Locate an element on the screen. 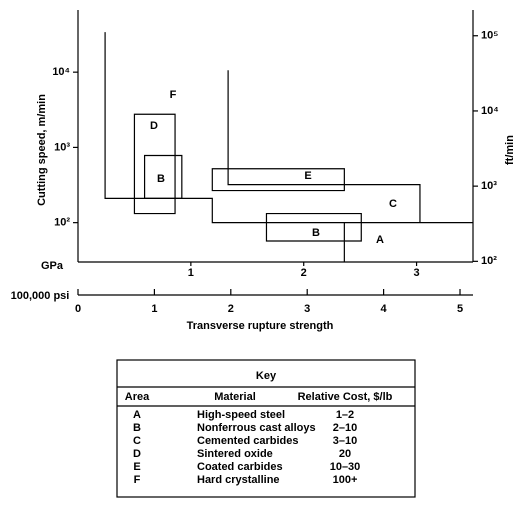 The height and width of the screenshot is (509, 526). y-tick-label: 10⁴ is located at coordinates (61, 72).